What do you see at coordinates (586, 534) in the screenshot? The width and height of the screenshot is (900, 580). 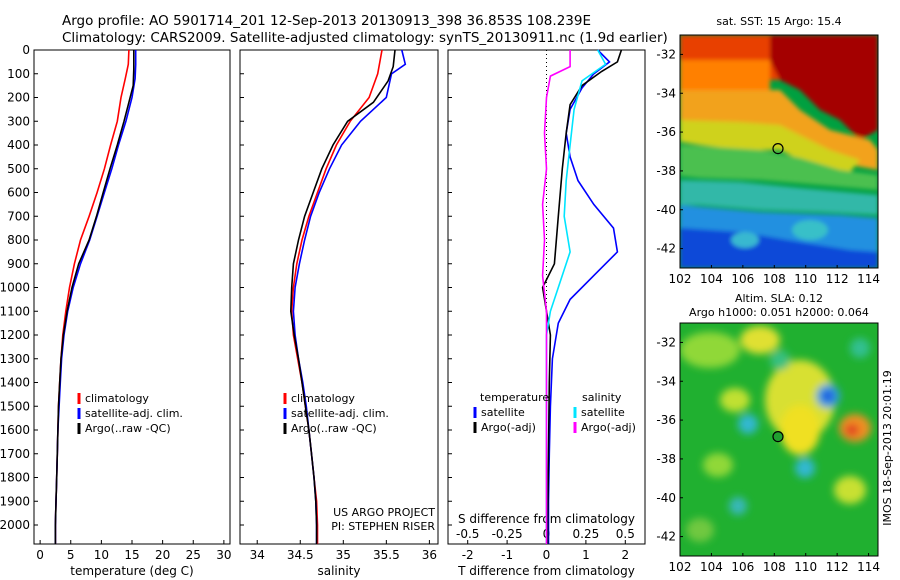 I see `s-tick-label: 0.25` at bounding box center [586, 534].